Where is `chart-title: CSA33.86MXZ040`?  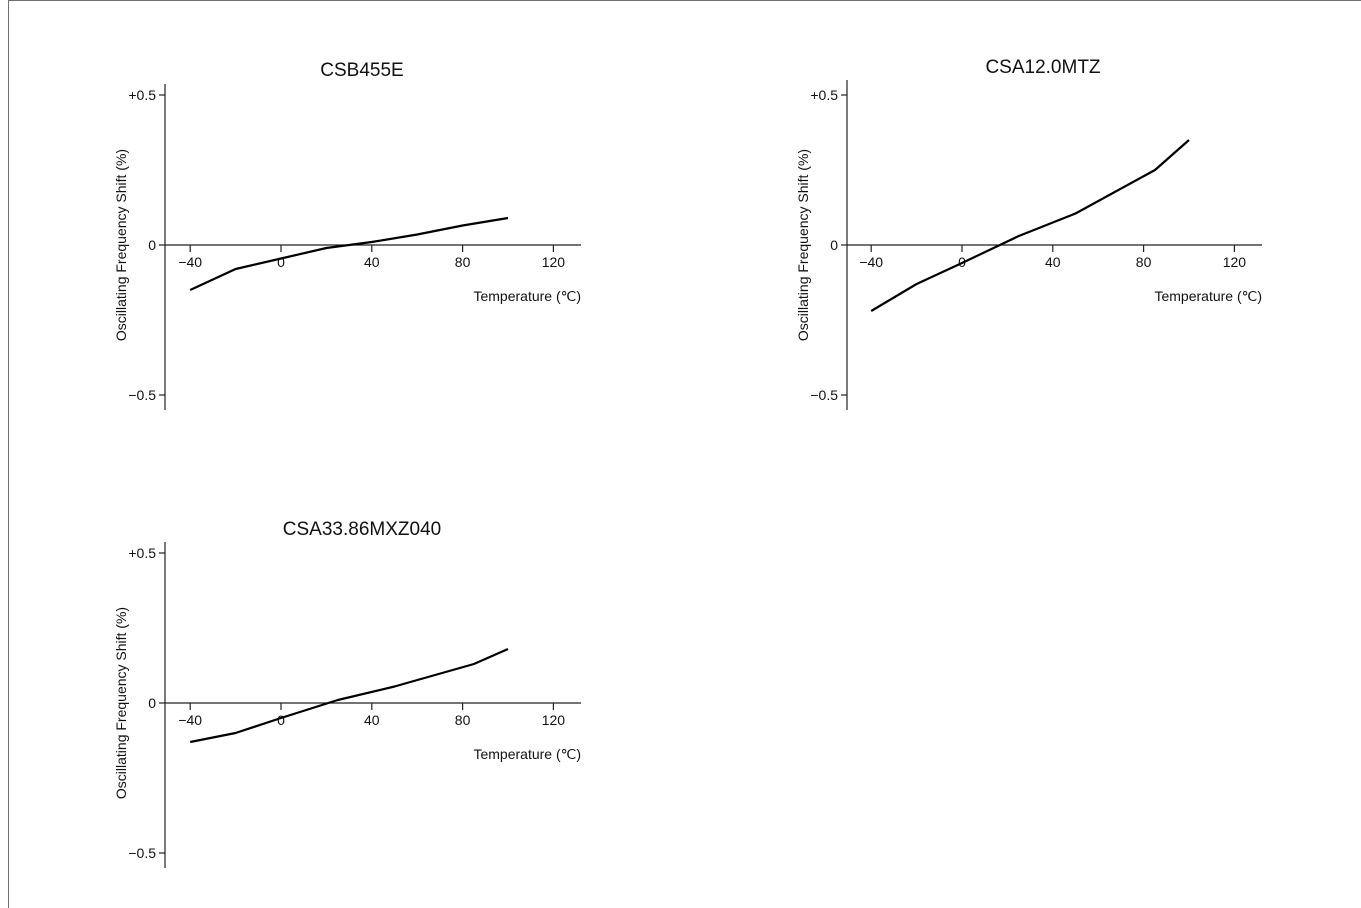
chart-title: CSA33.86MXZ040 is located at coordinates (362, 529).